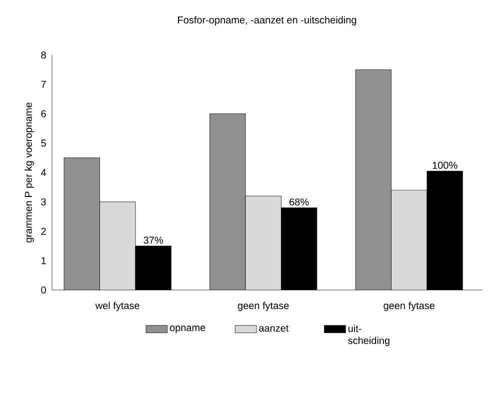 The height and width of the screenshot is (400, 490). I want to click on y-tick-label: 2, so click(43, 231).